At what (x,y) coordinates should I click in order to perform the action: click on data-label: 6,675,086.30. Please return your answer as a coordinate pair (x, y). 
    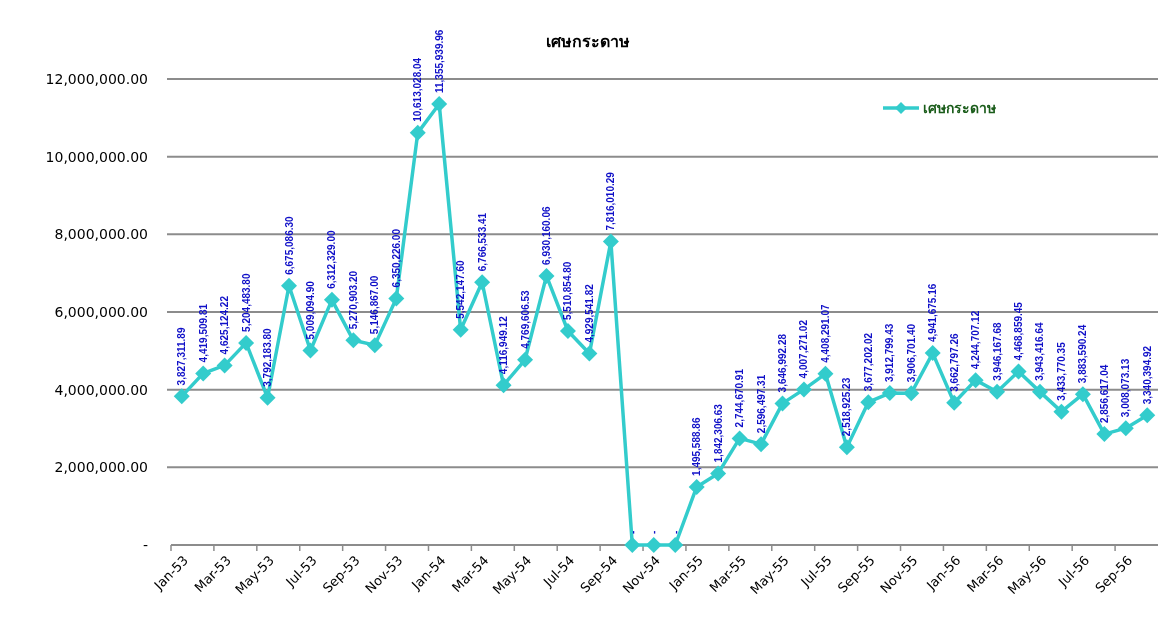
    Looking at the image, I should click on (289, 245).